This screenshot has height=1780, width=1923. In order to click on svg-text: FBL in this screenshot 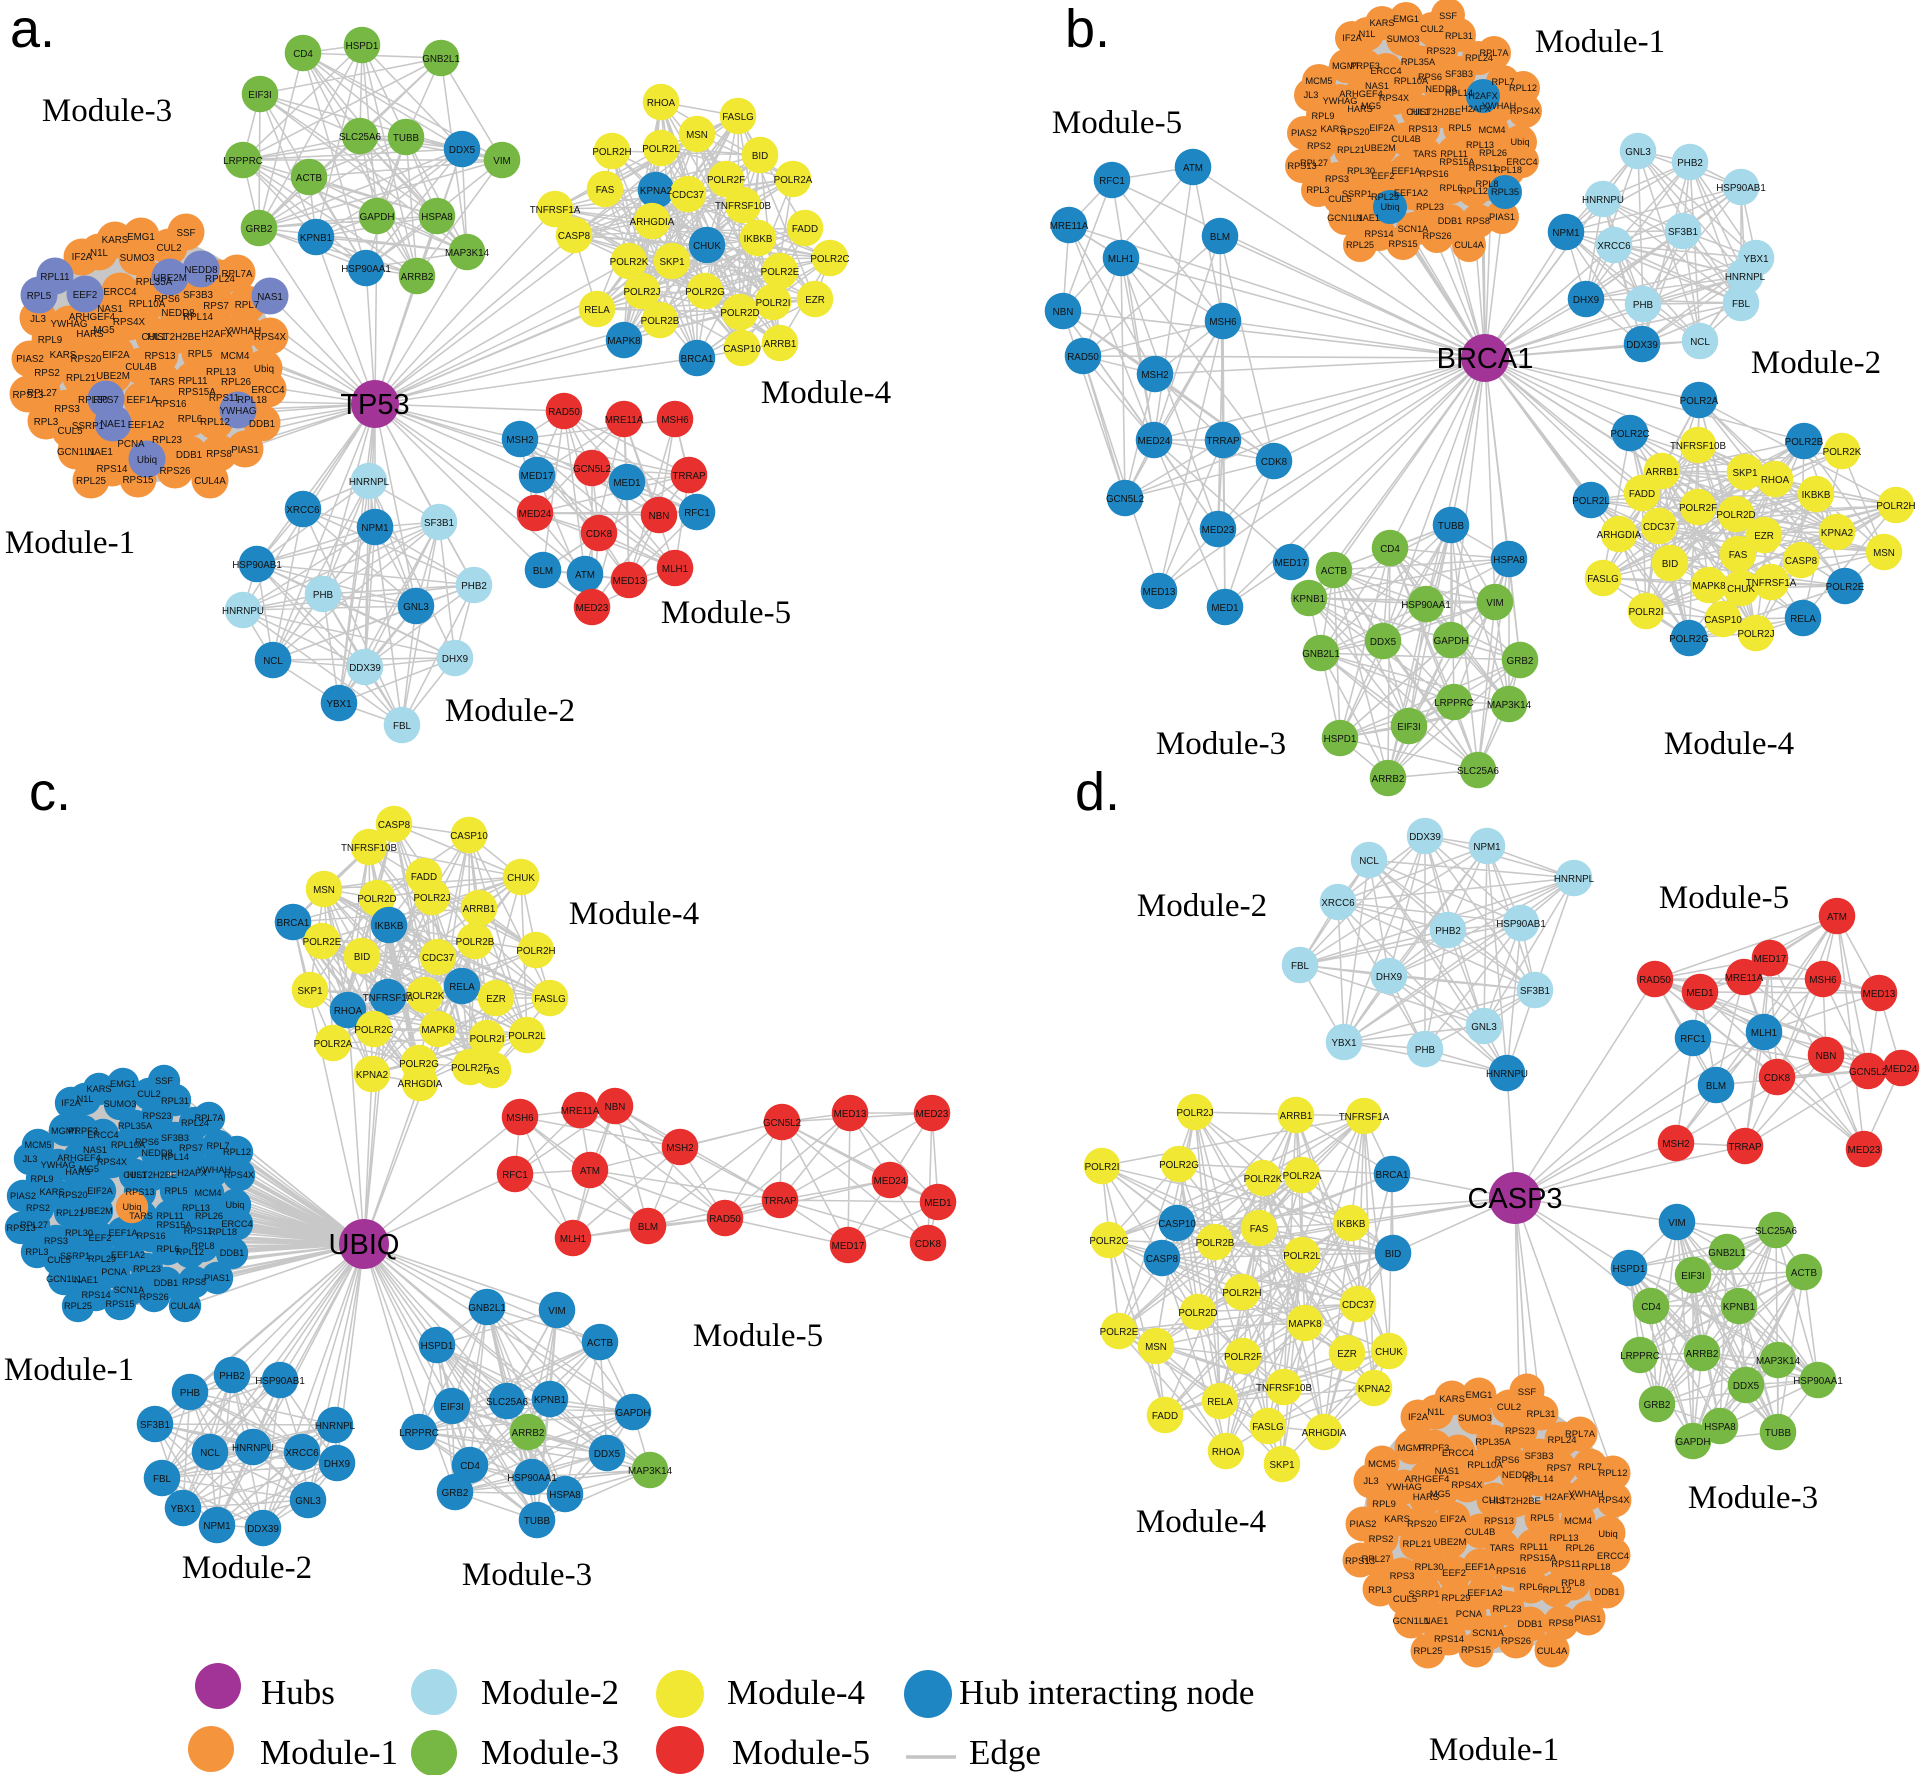, I will do `click(162, 1479)`.